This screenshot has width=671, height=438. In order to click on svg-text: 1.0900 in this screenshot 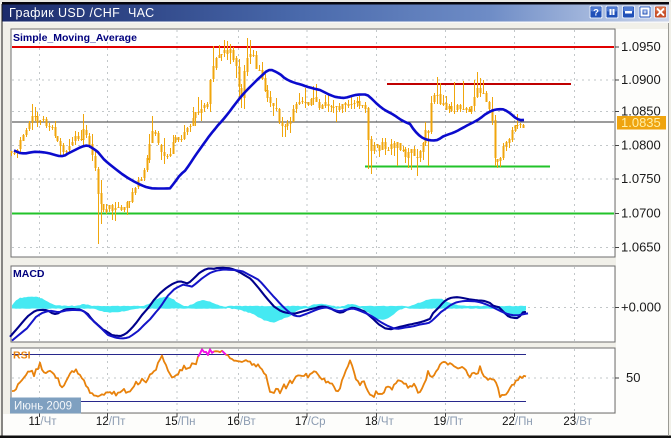, I will do `click(641, 79)`.